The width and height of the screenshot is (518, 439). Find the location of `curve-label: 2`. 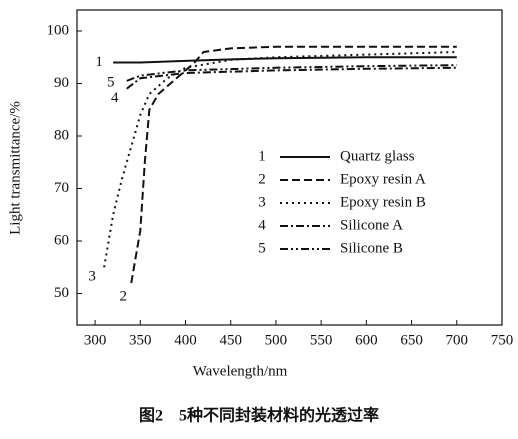

curve-label: 2 is located at coordinates (124, 296).